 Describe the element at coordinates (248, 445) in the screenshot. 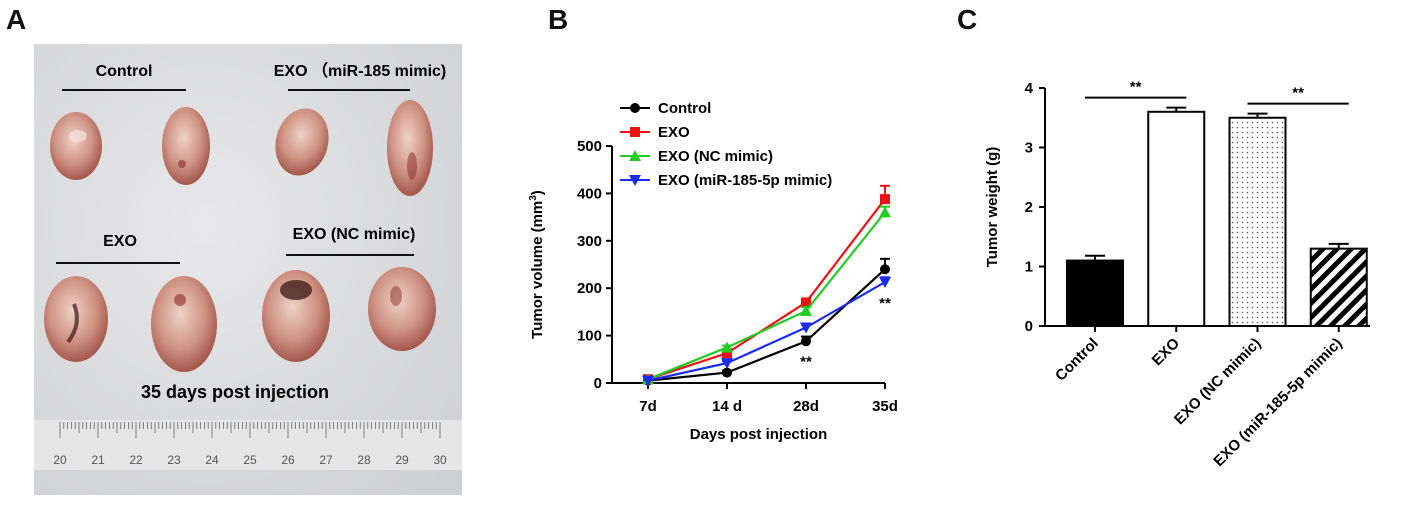

I see `ruler: 20 21 22 23 24 25 26 27 28 29 30` at that location.